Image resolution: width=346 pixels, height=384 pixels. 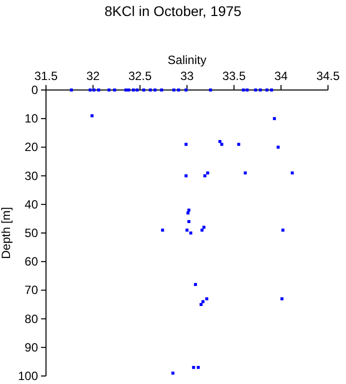 I want to click on y-tick-label: 60, so click(x=31, y=261).